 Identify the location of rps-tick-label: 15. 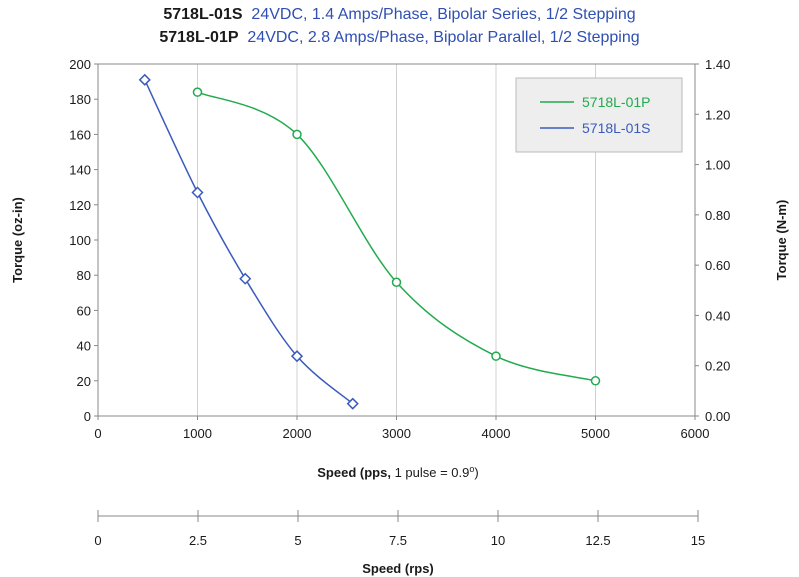
(698, 540).